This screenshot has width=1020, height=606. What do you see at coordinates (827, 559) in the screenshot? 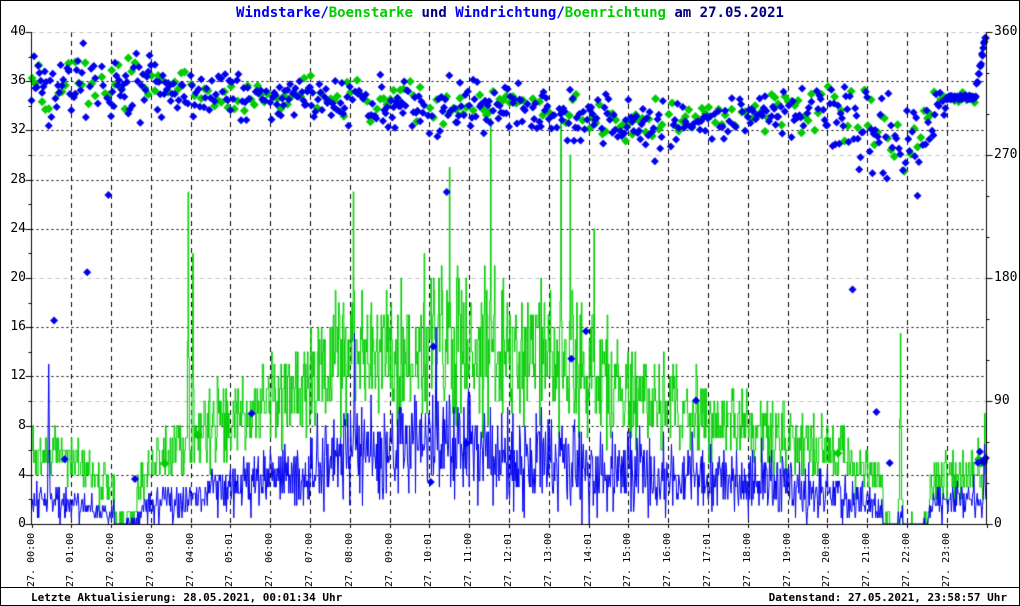
I see `x-tick-label: 27. 20:00` at bounding box center [827, 559].